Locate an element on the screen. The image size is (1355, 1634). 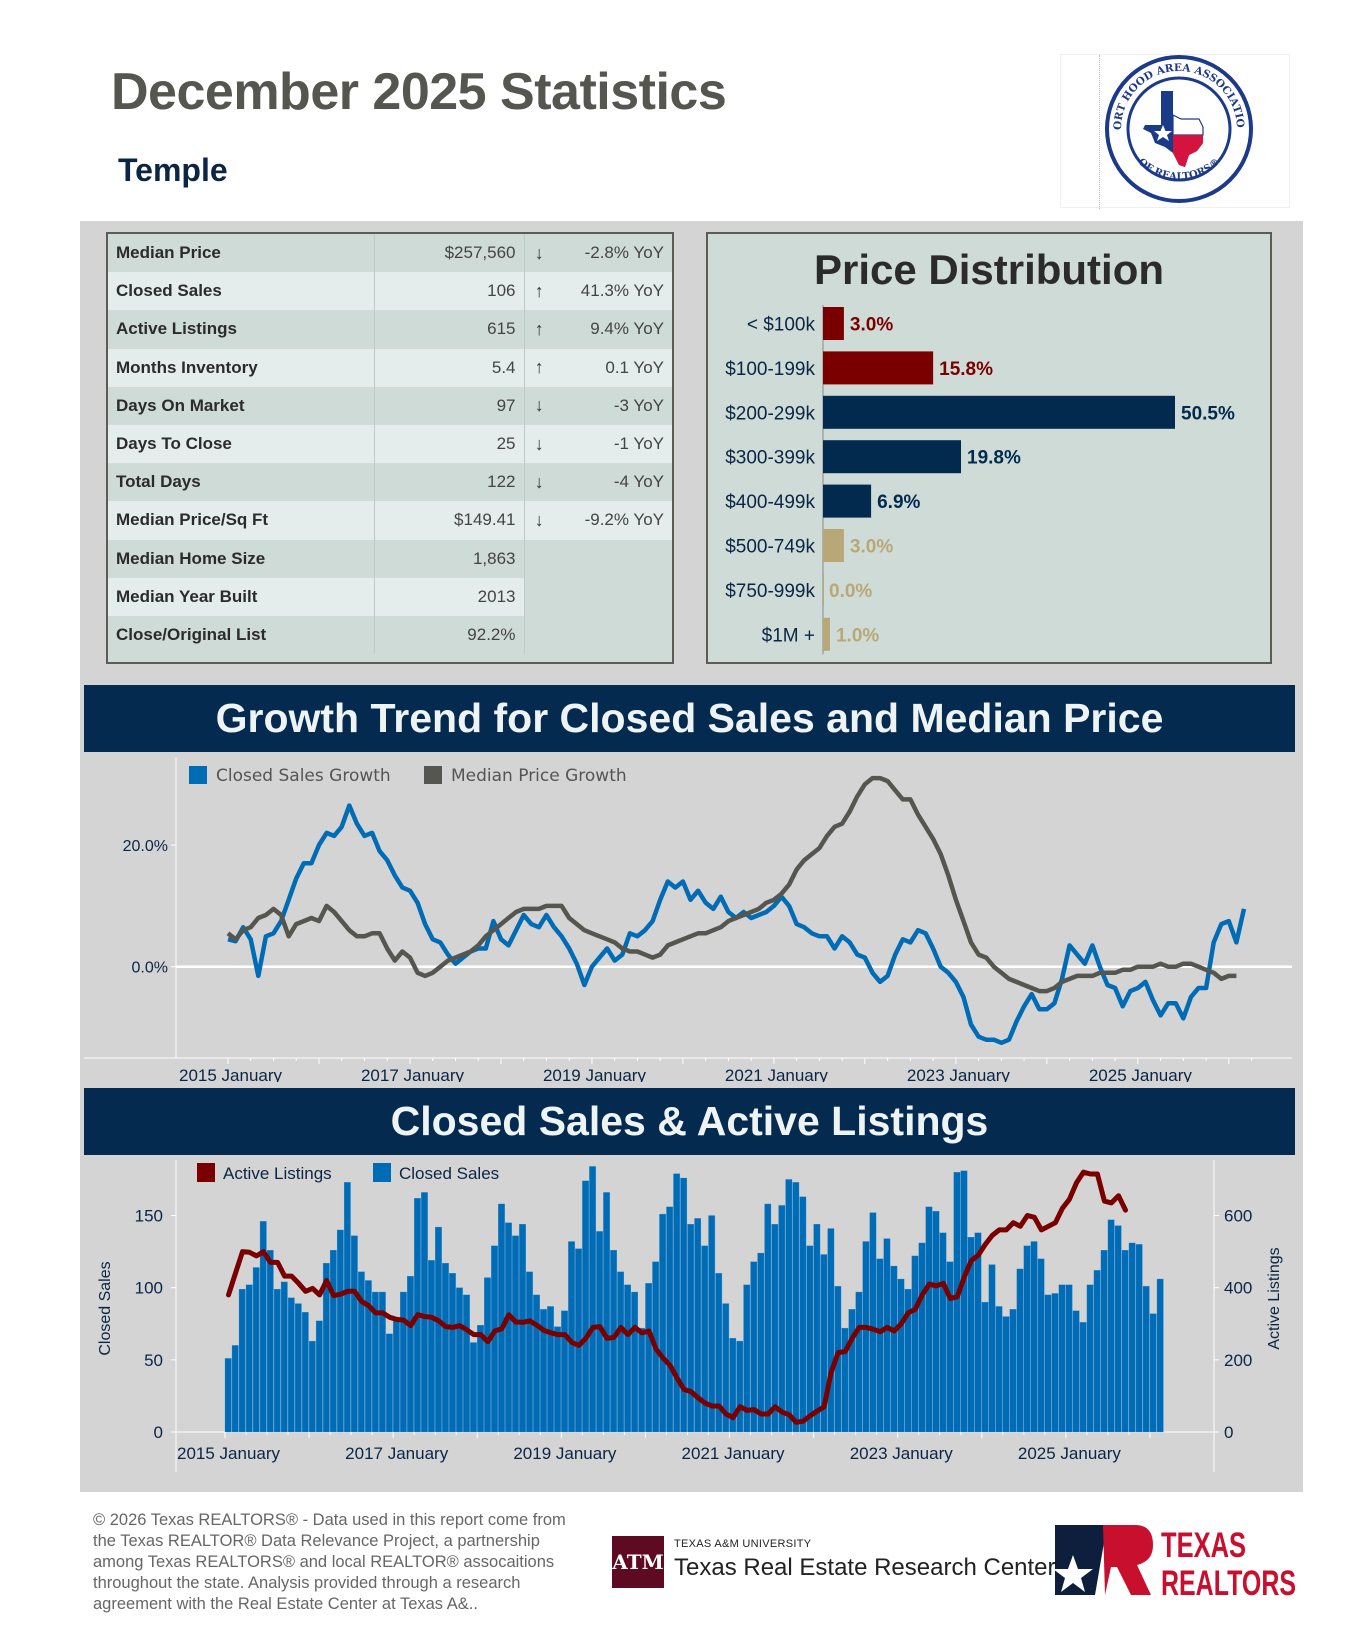
stat-value: 2013 is located at coordinates (449, 596).